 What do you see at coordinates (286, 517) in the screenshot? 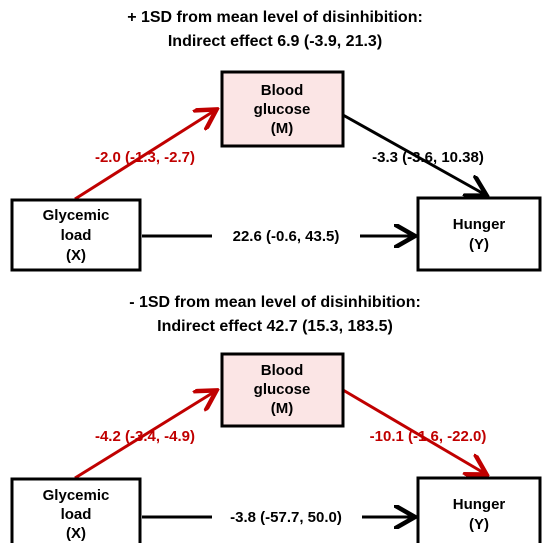
I see `edge-label: -3.8 (-57.7, 50.0)` at bounding box center [286, 517].